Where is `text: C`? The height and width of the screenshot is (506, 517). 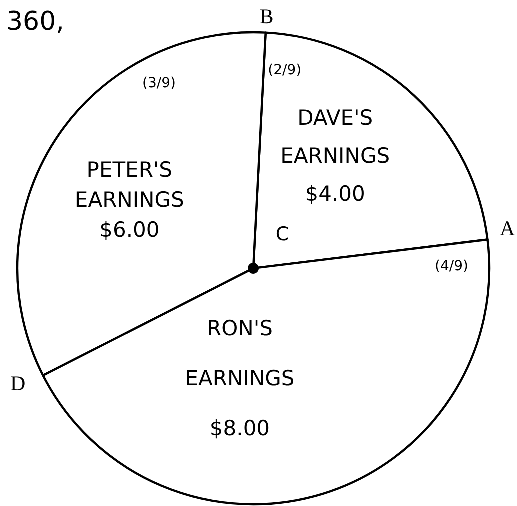
text: C is located at coordinates (283, 235).